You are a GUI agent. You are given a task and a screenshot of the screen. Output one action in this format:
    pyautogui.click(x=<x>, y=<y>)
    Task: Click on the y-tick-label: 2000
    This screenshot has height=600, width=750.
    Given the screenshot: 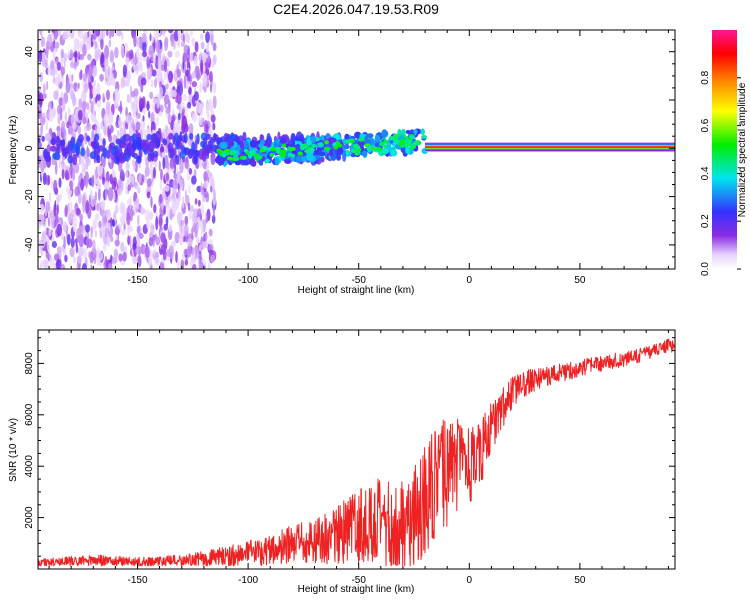 What is the action you would take?
    pyautogui.click(x=29, y=517)
    